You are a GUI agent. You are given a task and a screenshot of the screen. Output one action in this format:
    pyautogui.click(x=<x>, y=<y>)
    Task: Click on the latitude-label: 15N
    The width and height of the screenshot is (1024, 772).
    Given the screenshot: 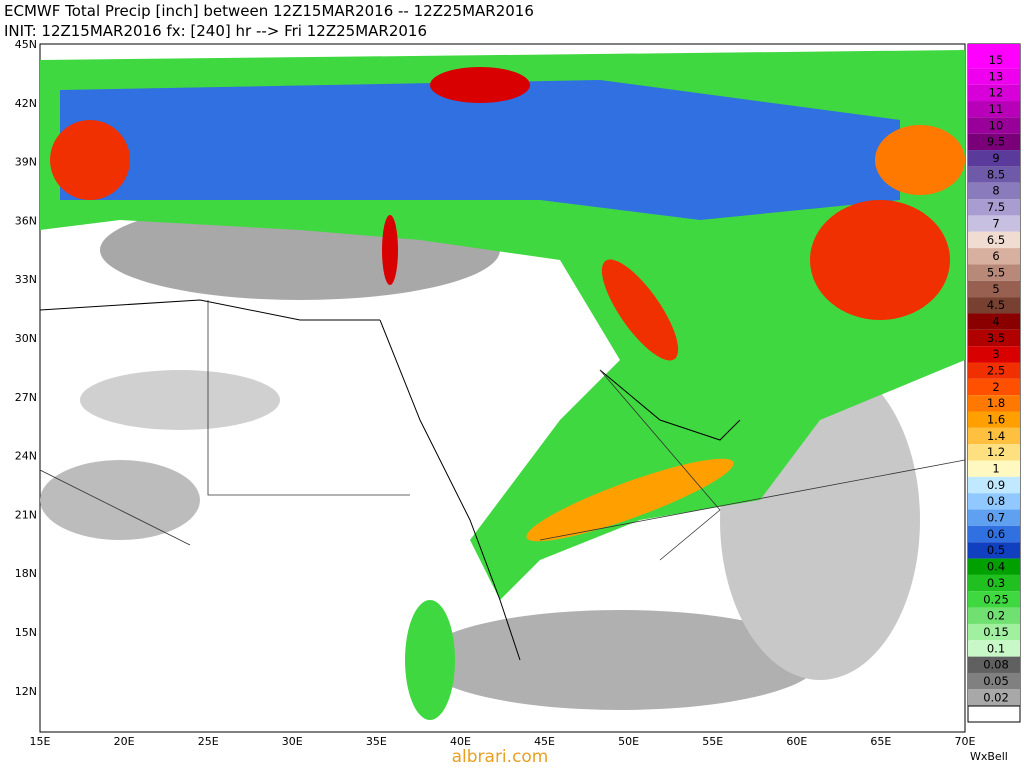 What is the action you would take?
    pyautogui.click(x=26, y=632)
    